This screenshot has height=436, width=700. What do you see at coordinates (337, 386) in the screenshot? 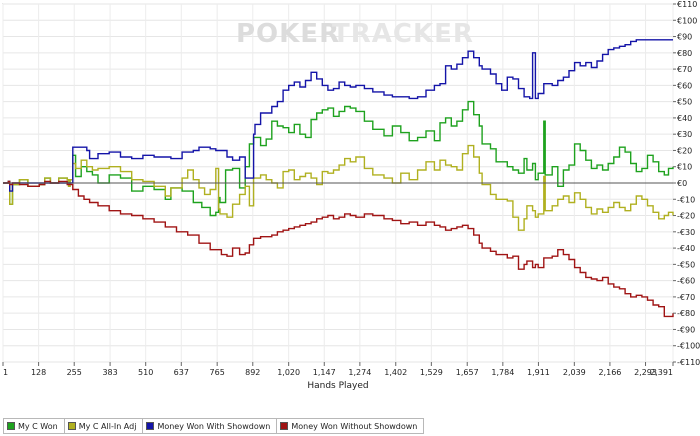
I see `x-axis-title: Hands Played` at bounding box center [337, 386].